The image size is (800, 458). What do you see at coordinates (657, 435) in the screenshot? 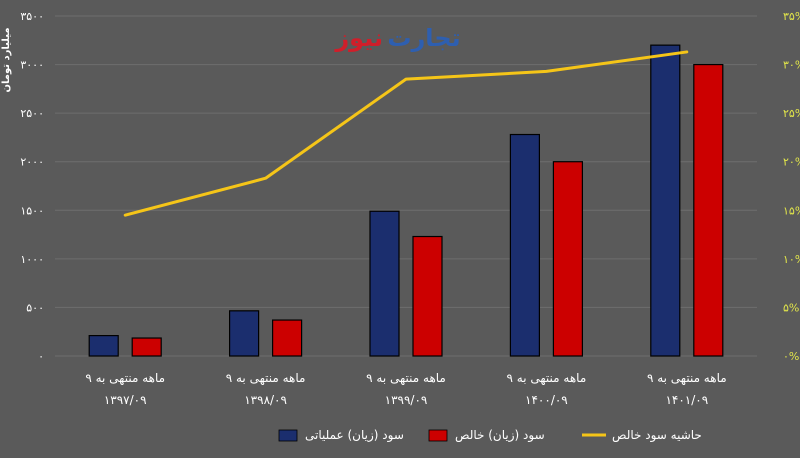
I see `legend-label: حاشیه سود خالص` at bounding box center [657, 435].